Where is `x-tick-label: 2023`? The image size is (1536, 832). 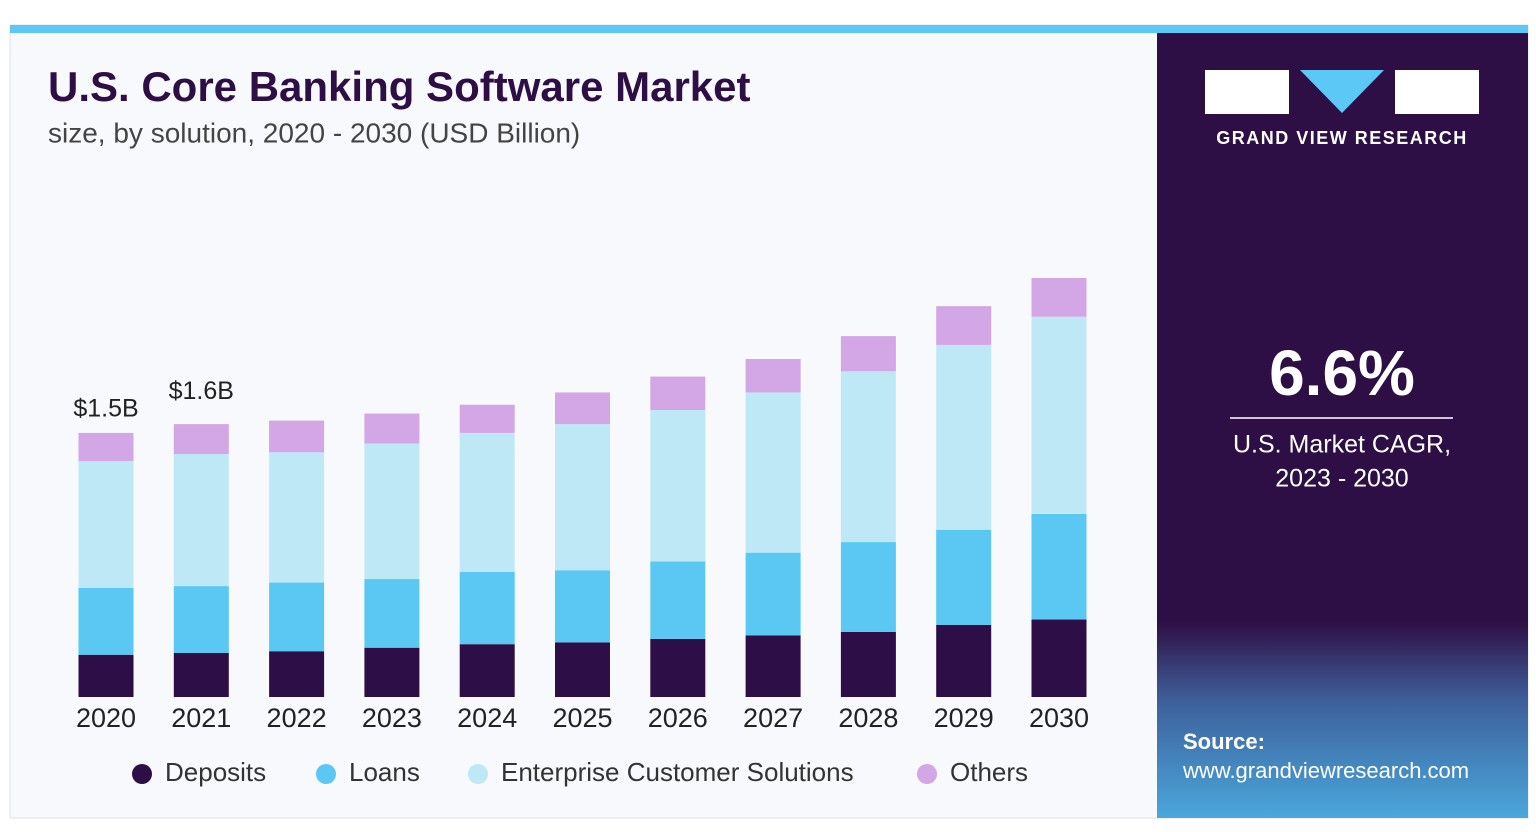
x-tick-label: 2023 is located at coordinates (392, 718).